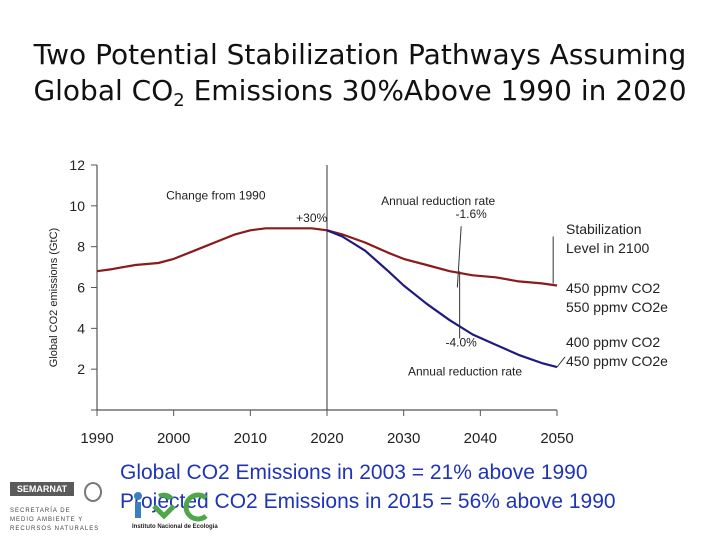 Image resolution: width=720 pixels, height=540 pixels. Describe the element at coordinates (556, 438) in the screenshot. I see `x-tick-label-6: 2050` at that location.